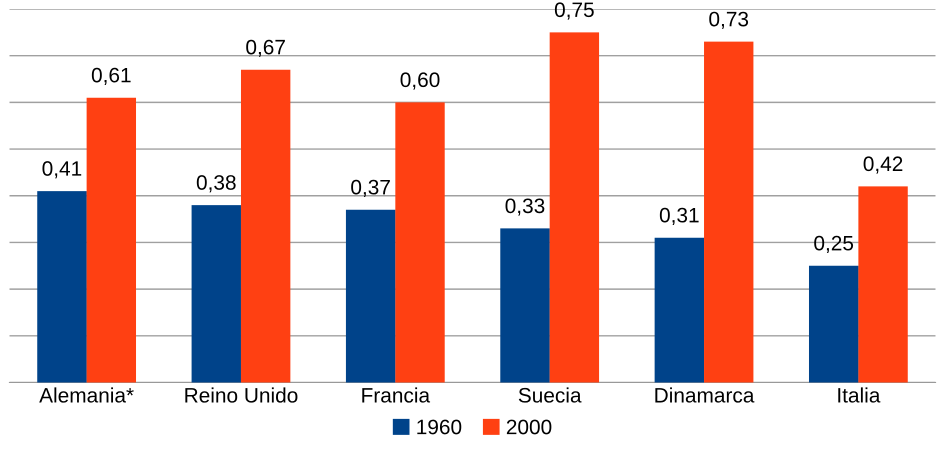 The width and height of the screenshot is (945, 450). I want to click on data-label: 0,73, so click(728, 20).